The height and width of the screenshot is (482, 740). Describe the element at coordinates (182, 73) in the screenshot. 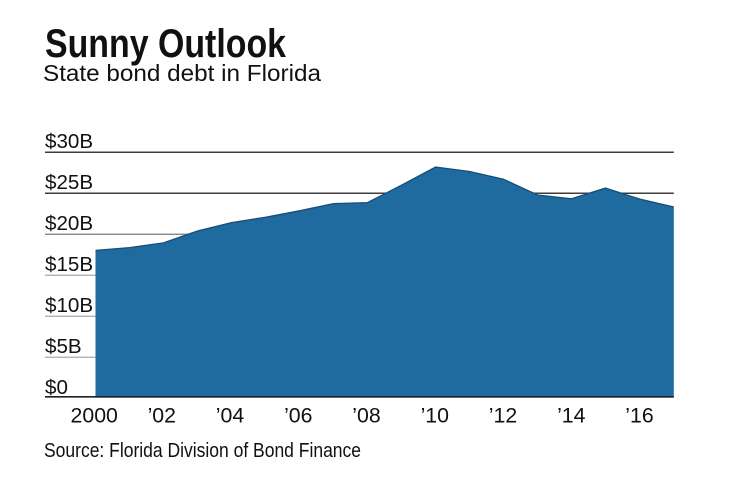

I see `svg-text: State bond debt in Florida` at that location.